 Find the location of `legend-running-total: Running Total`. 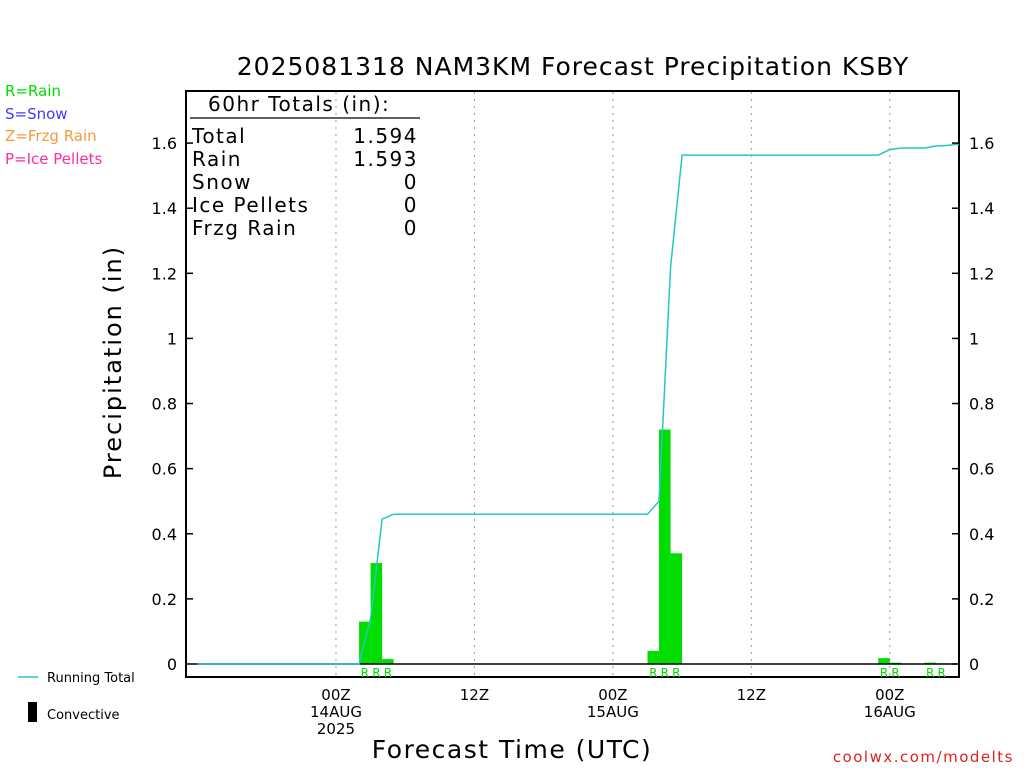

legend-running-total: Running Total is located at coordinates (91, 678).